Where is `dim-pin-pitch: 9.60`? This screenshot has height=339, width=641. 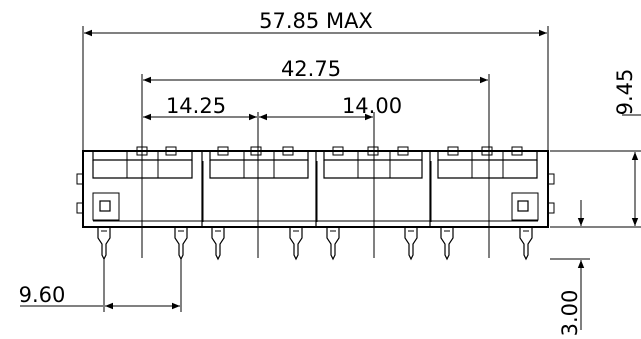 dim-pin-pitch: 9.60 is located at coordinates (42, 295).